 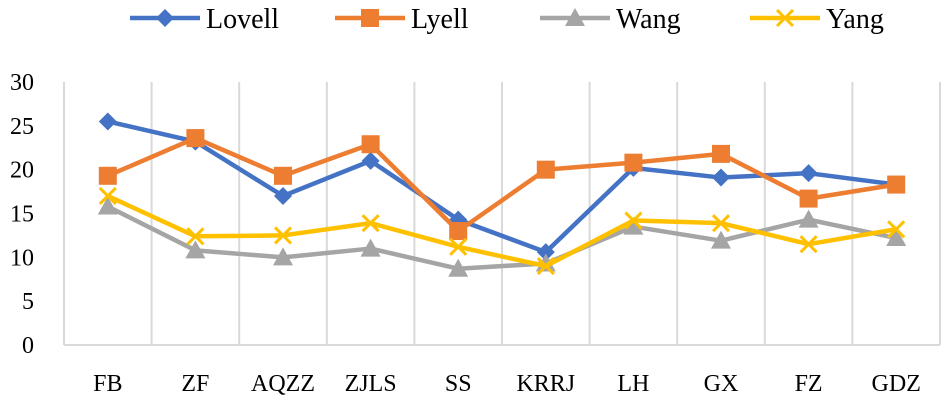 What do you see at coordinates (371, 384) in the screenshot?
I see `x-tick-label: ZJLS` at bounding box center [371, 384].